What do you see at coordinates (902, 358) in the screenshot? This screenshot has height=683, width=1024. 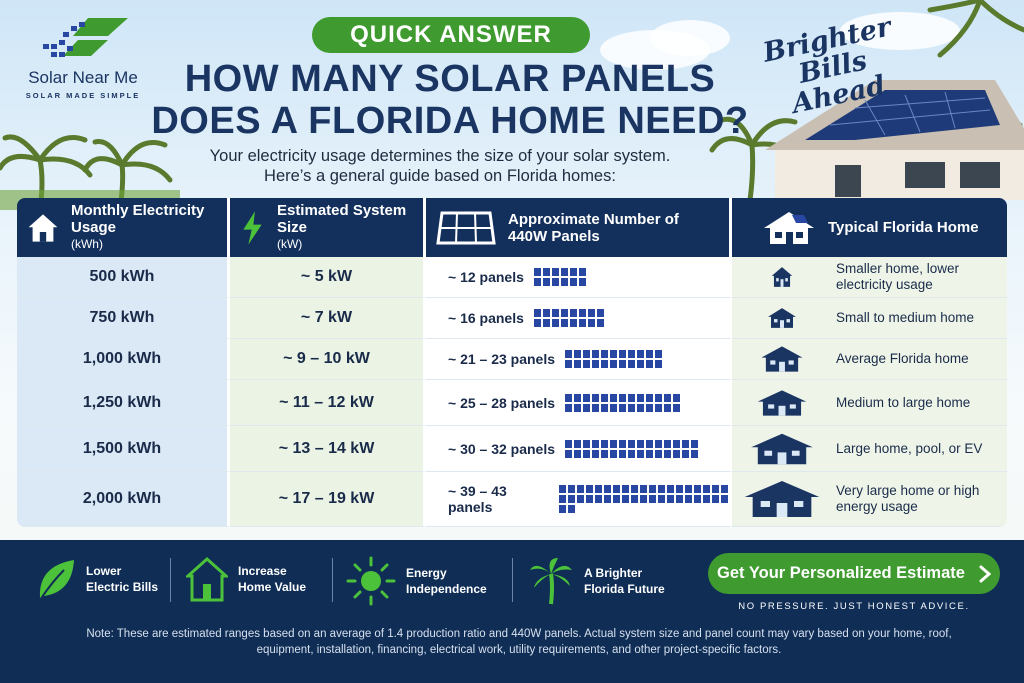 I see `home-description: Average Florida home` at bounding box center [902, 358].